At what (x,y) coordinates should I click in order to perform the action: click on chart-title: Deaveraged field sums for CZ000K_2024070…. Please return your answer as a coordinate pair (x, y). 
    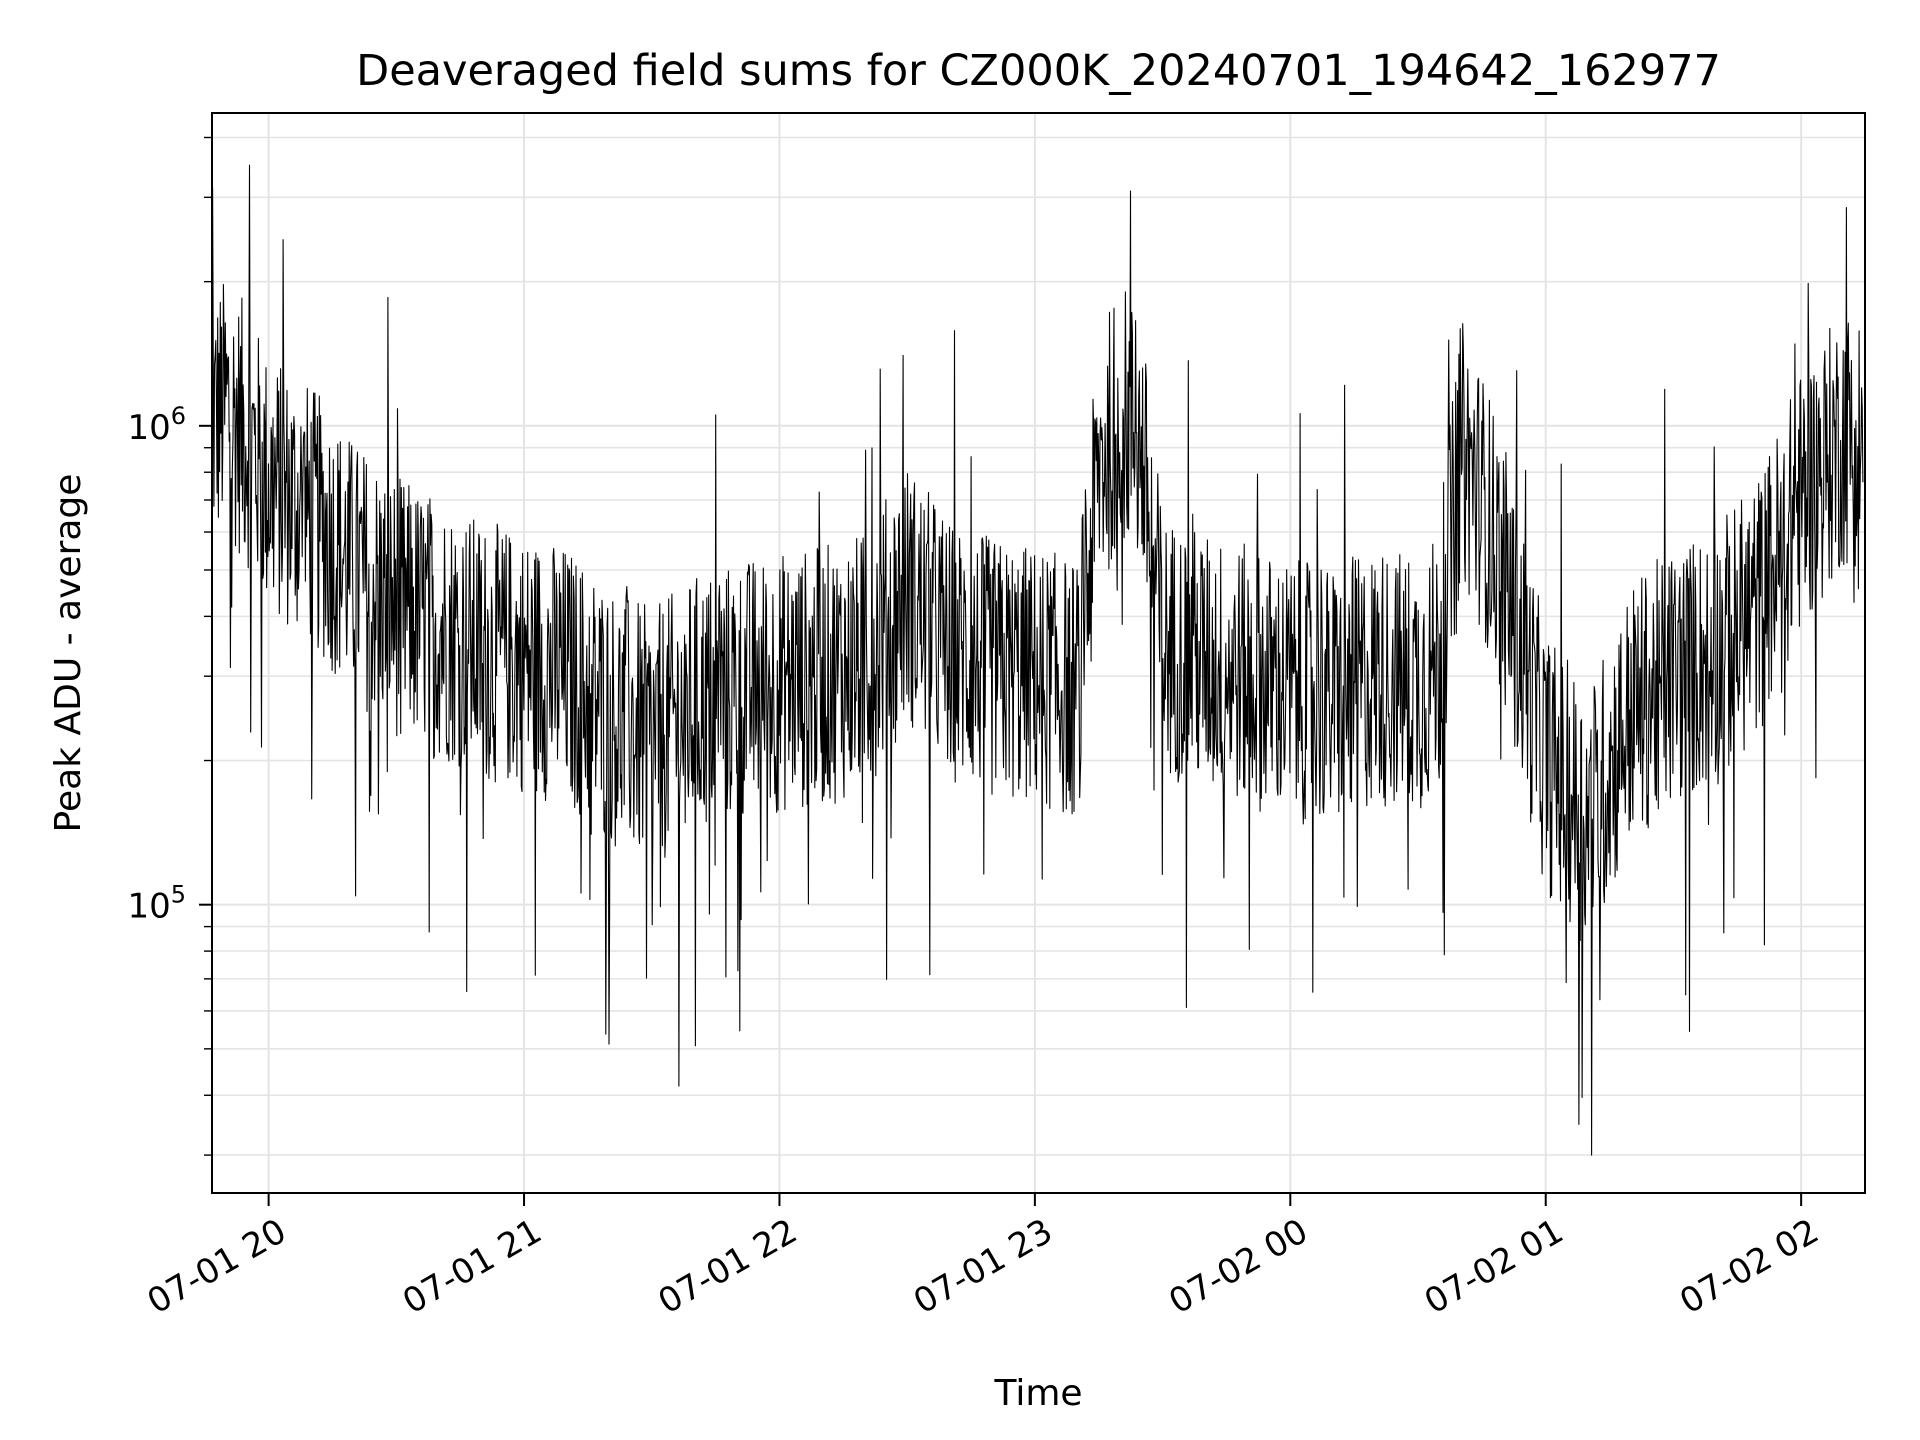
    Looking at the image, I should click on (1038, 71).